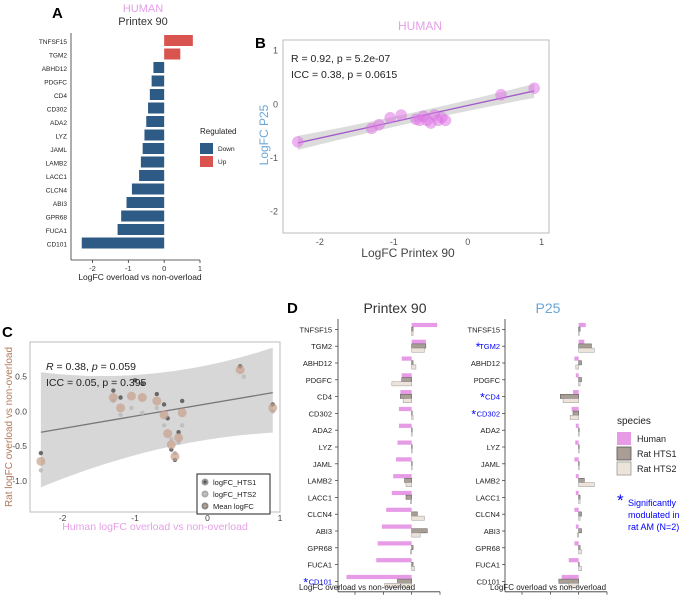 The height and width of the screenshot is (596, 685). What do you see at coordinates (412, 363) in the screenshot?
I see `panel-d-printex-bar-abhd12-rat-hts1` at bounding box center [412, 363].